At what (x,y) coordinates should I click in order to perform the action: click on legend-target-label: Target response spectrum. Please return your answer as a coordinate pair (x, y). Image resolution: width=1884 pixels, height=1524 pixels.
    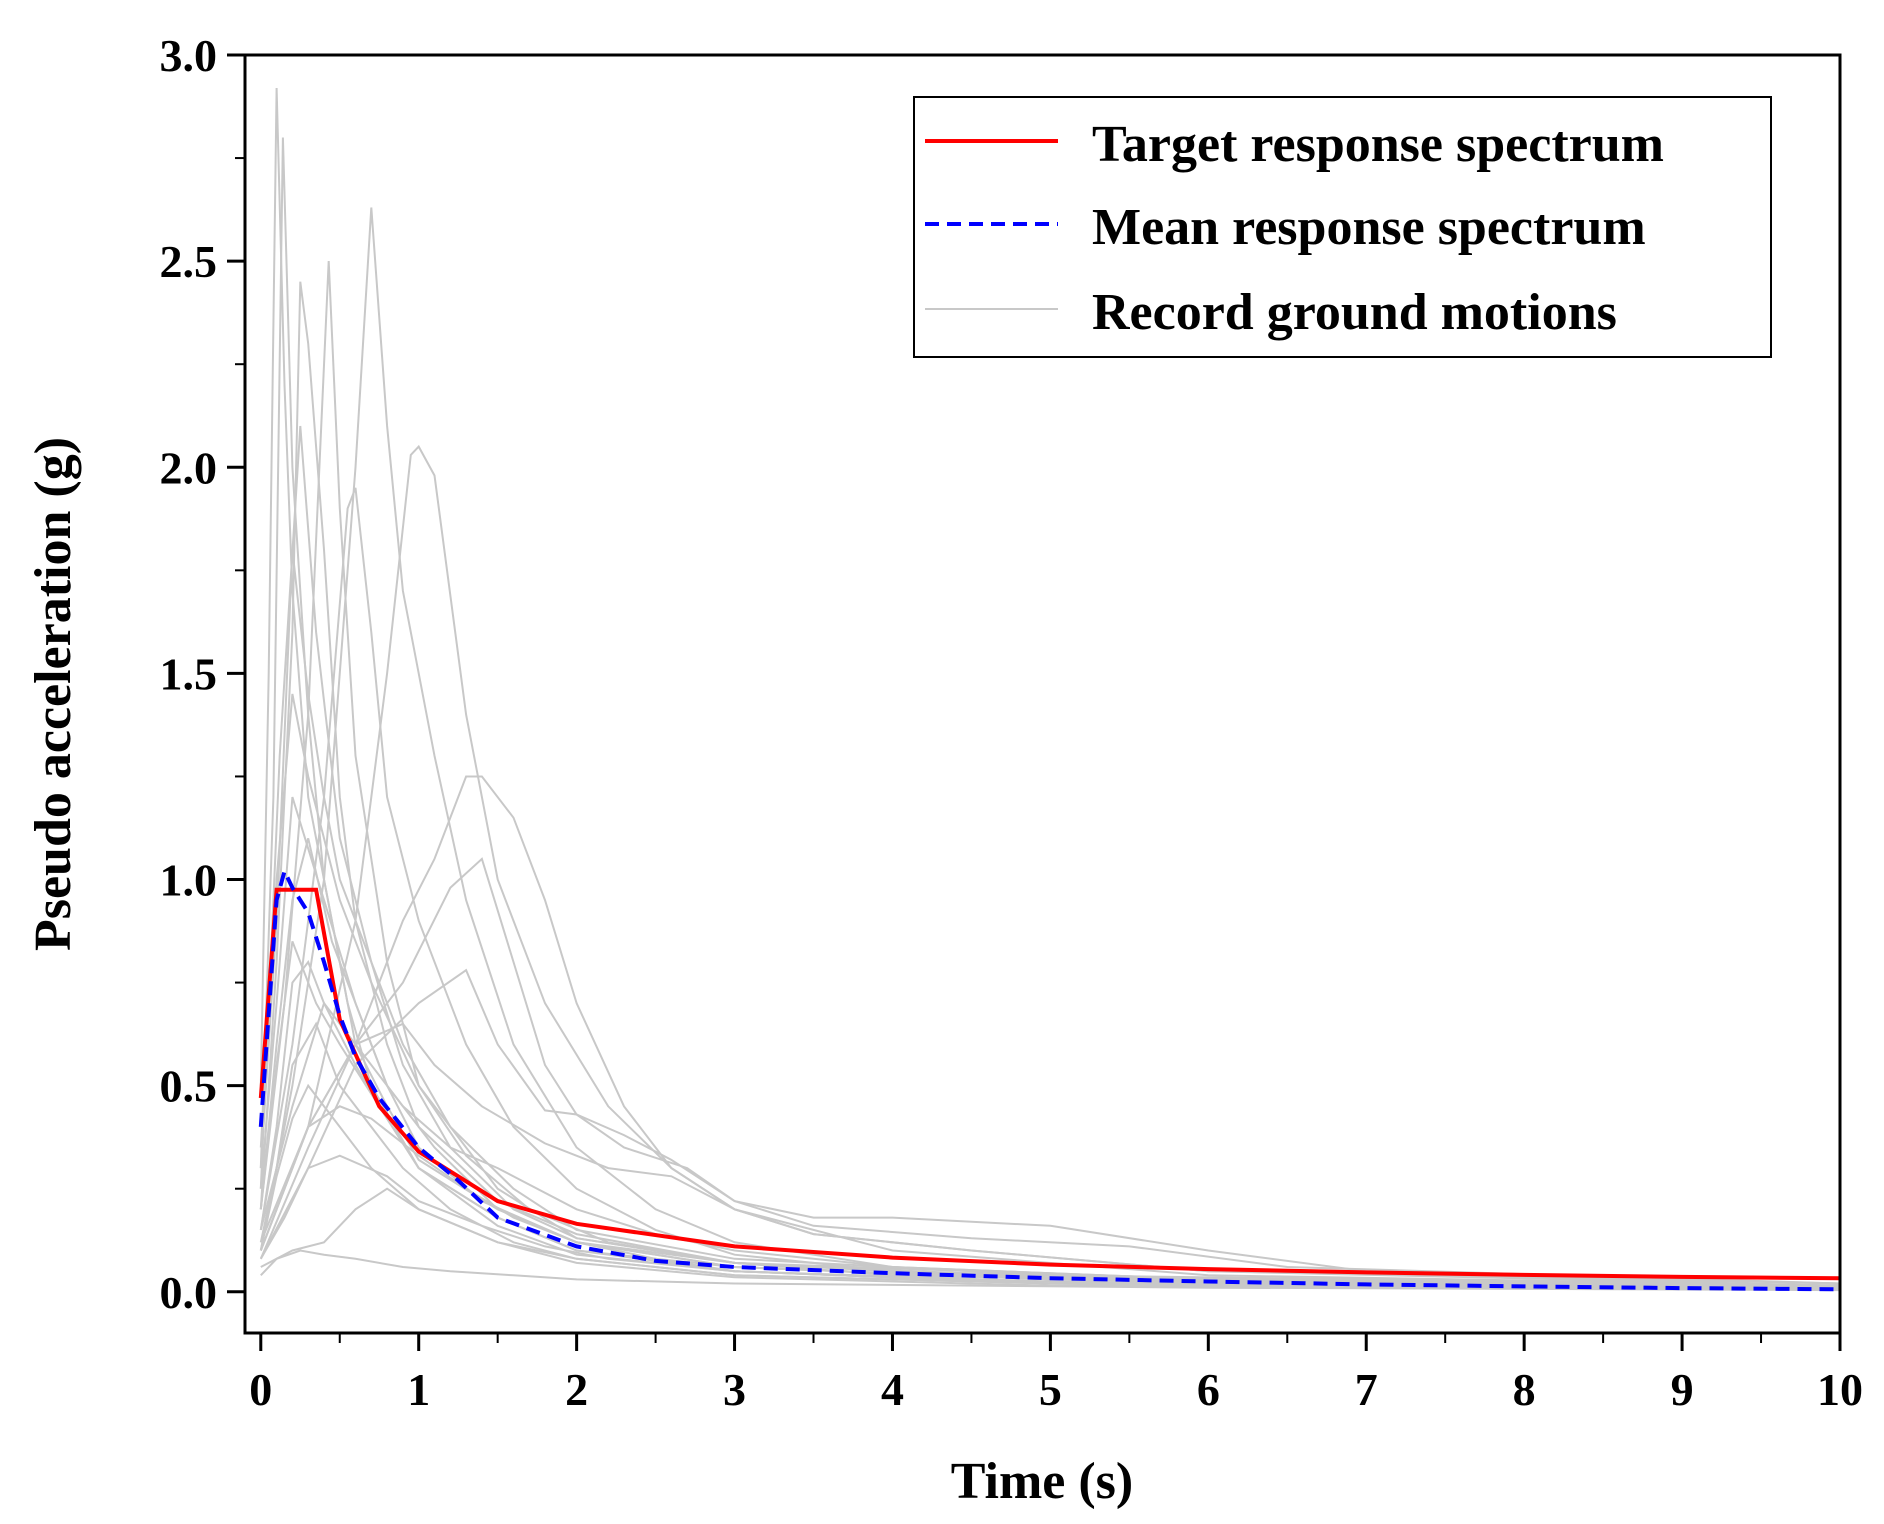
    Looking at the image, I should click on (1378, 144).